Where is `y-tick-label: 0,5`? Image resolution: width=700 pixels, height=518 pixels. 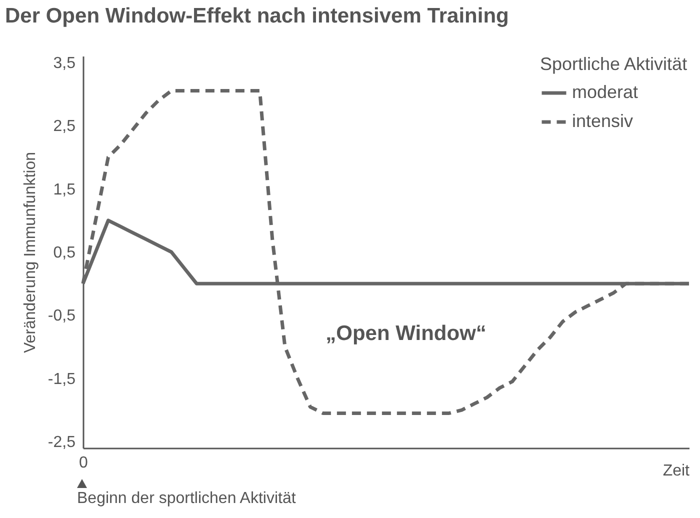
y-tick-label: 0,5 is located at coordinates (64, 253).